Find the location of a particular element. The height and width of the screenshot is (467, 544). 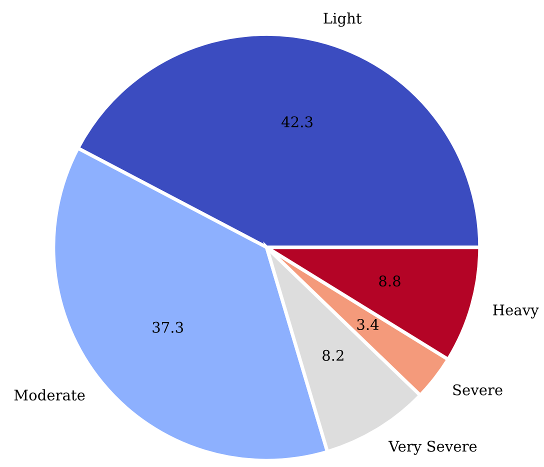

data-label: 8.2 is located at coordinates (333, 355).